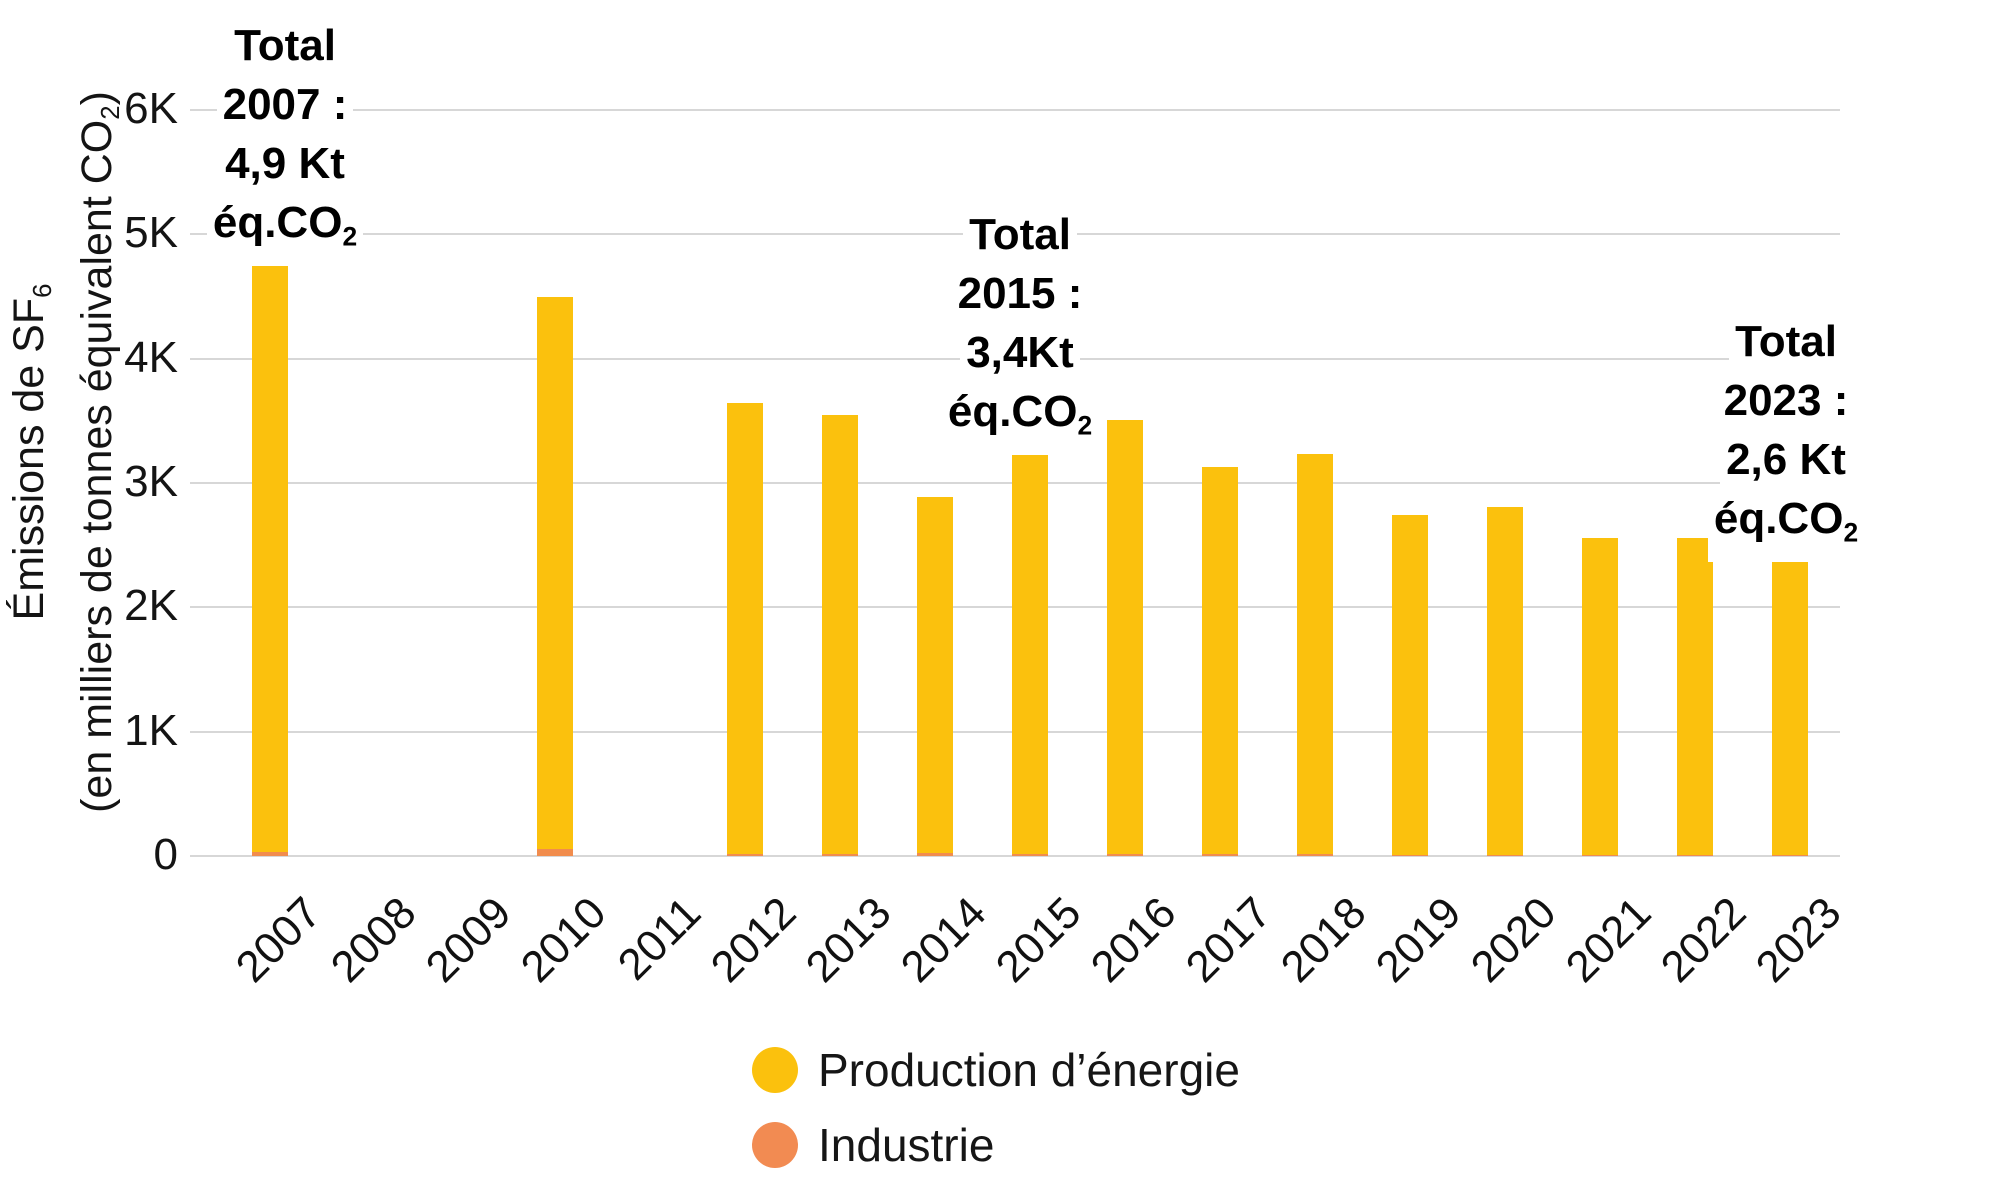 This screenshot has width=2000, height=1193. What do you see at coordinates (151, 606) in the screenshot?
I see `y-tick-label-2K: 2K` at bounding box center [151, 606].